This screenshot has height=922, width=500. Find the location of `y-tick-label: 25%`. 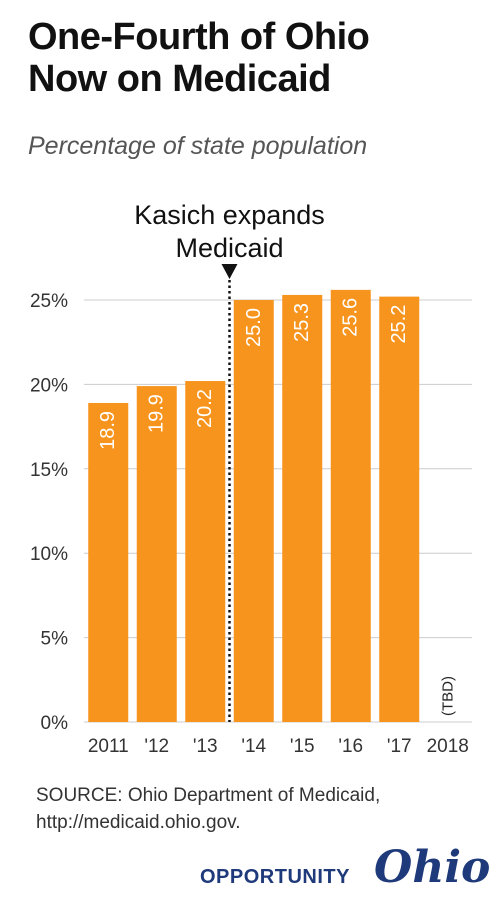

y-tick-label: 25% is located at coordinates (49, 301).